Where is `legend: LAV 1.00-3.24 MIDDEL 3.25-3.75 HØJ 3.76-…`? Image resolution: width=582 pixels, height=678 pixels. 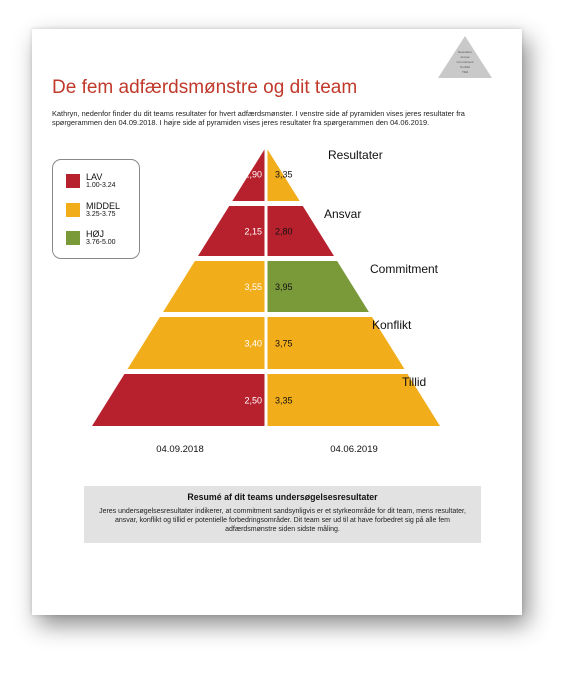
legend: LAV 1.00-3.24 MIDDEL 3.25-3.75 HØJ 3.76-… is located at coordinates (96, 209).